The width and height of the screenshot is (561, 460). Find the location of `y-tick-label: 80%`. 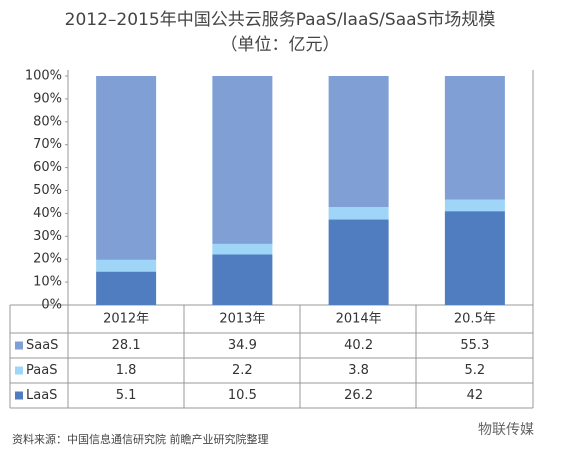

y-tick-label: 80% is located at coordinates (47, 121).